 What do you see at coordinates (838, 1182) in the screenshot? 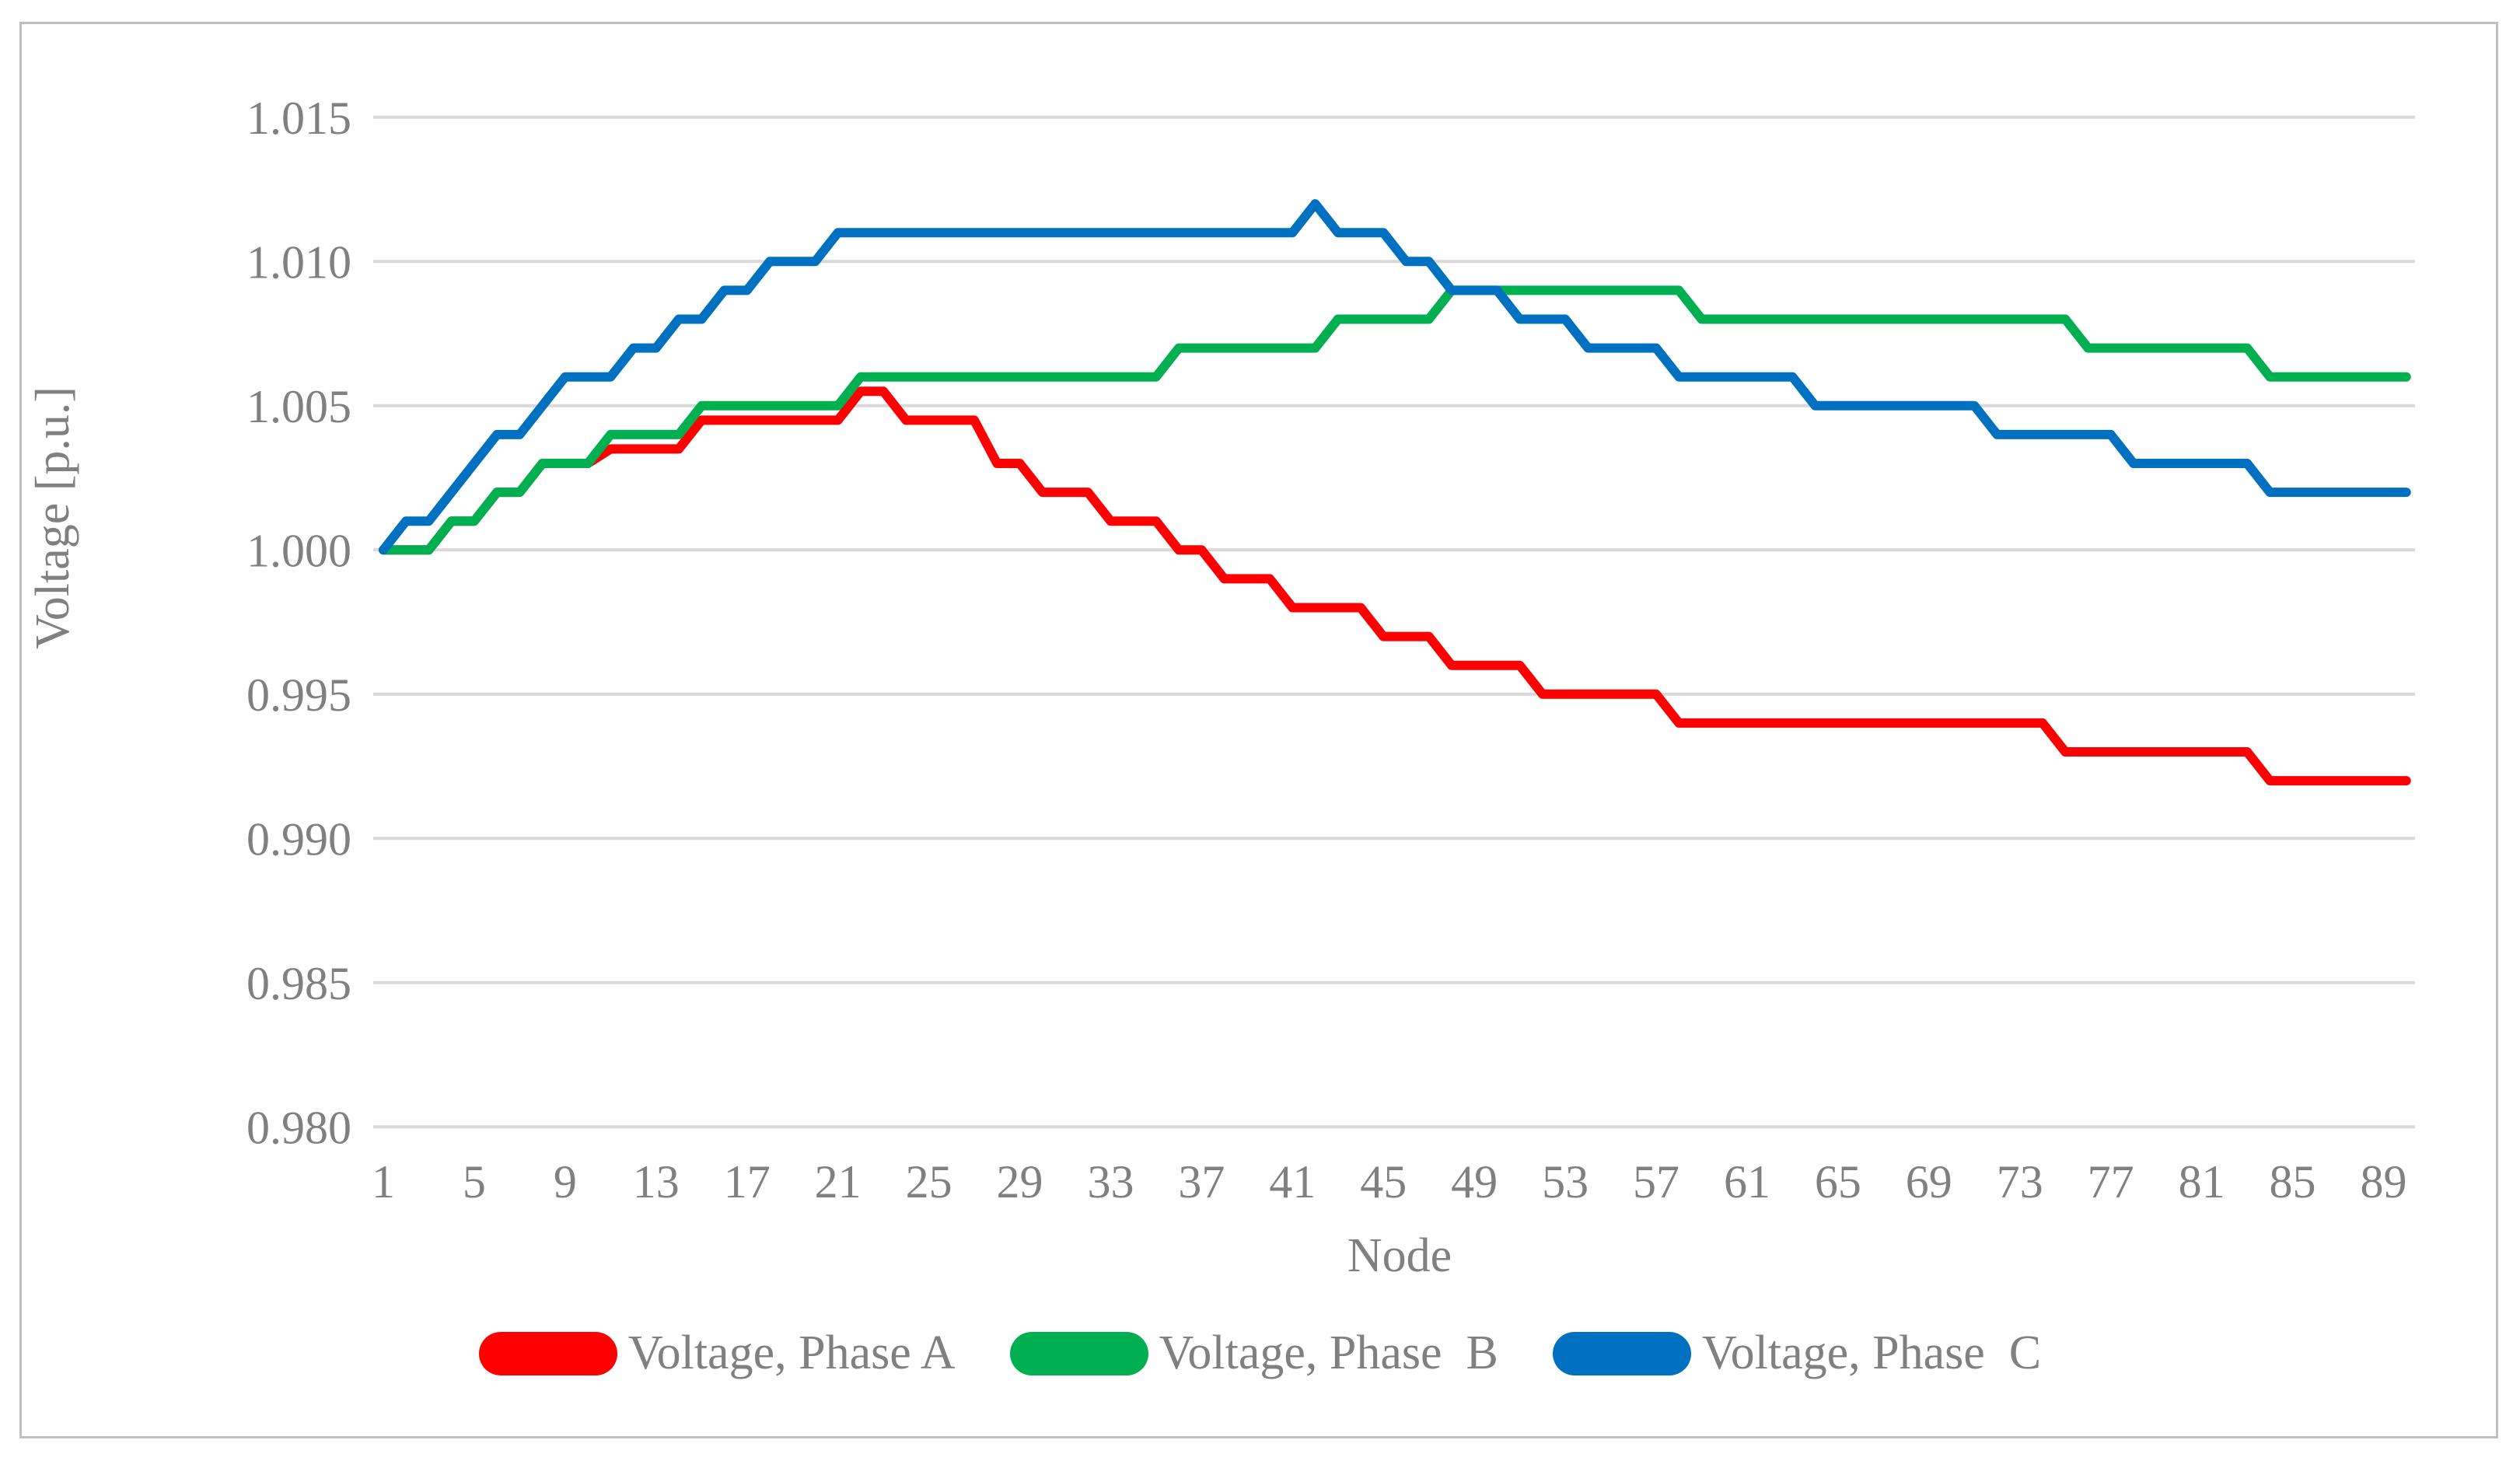
I see `x-tick-label: 21` at bounding box center [838, 1182].